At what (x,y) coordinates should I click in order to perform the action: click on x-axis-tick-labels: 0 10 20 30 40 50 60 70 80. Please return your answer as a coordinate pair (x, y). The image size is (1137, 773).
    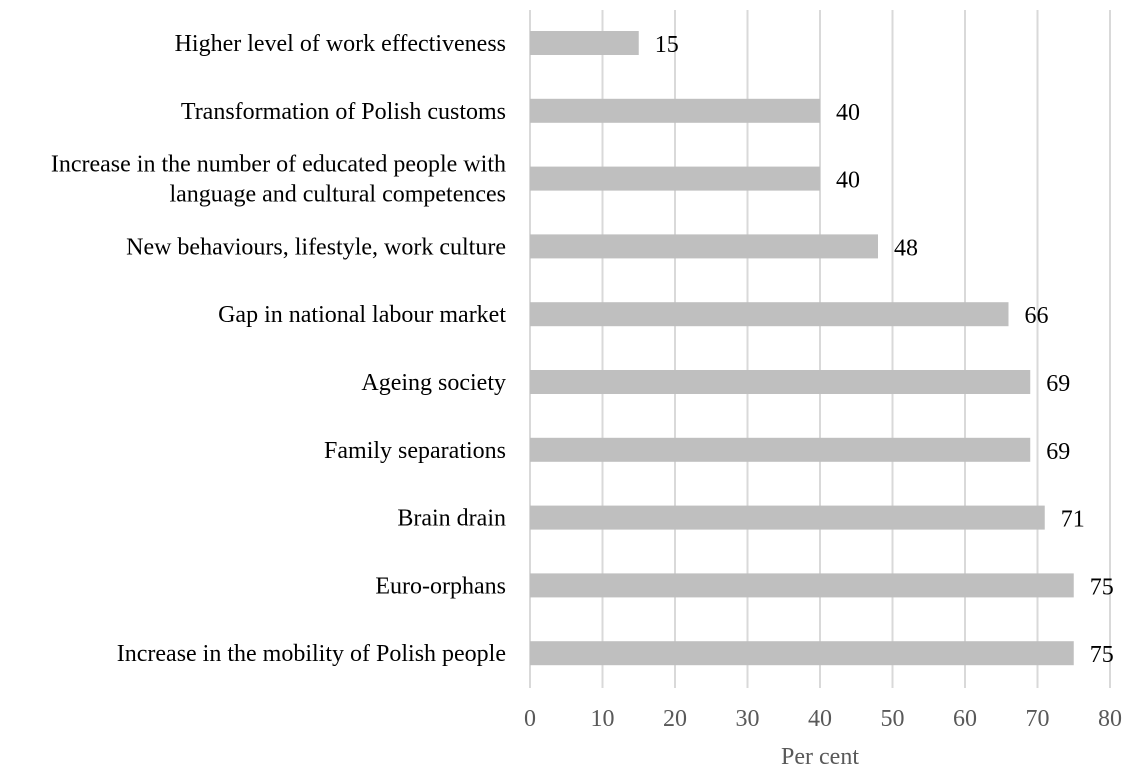
    Looking at the image, I should click on (823, 719).